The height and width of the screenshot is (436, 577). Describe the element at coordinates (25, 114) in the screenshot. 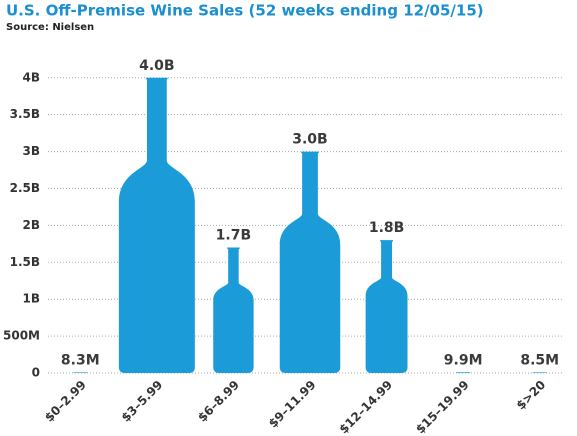

I see `y-tick-label: 3.5B` at that location.